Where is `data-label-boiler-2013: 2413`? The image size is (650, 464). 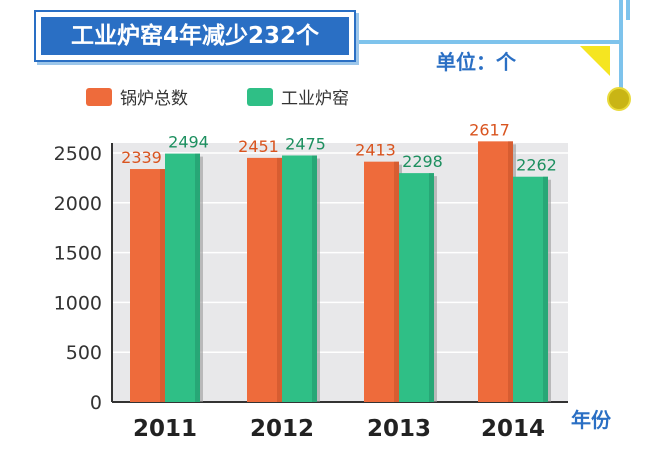 data-label-boiler-2013: 2413 is located at coordinates (375, 150).